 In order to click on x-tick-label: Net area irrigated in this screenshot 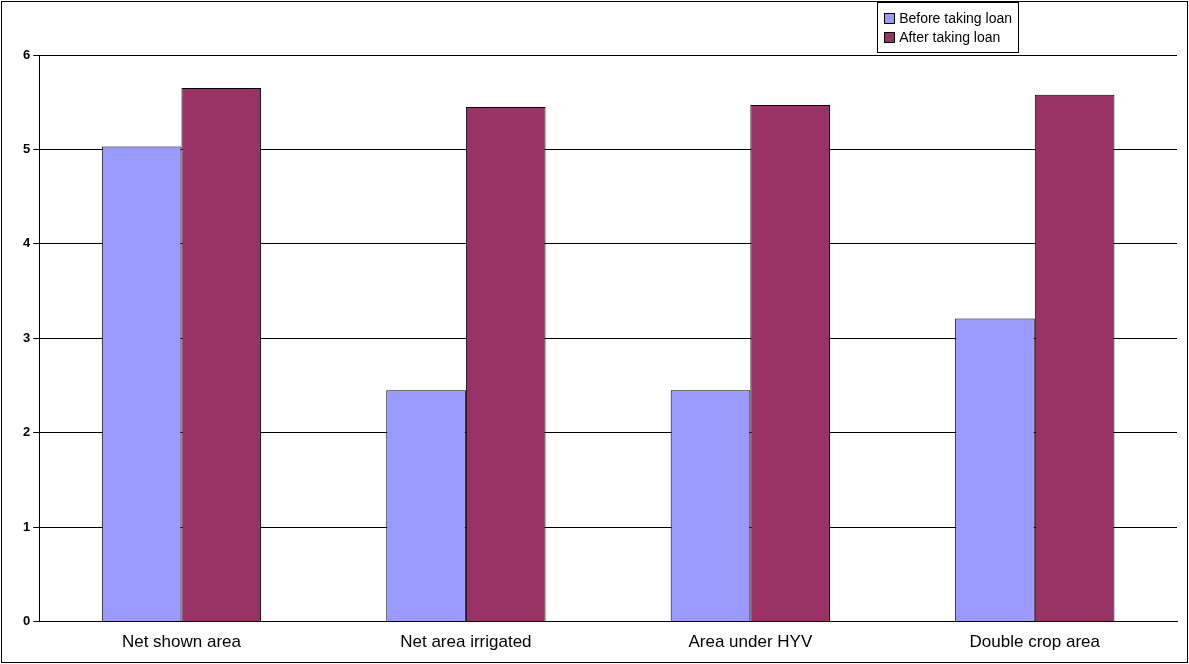, I will do `click(466, 642)`.